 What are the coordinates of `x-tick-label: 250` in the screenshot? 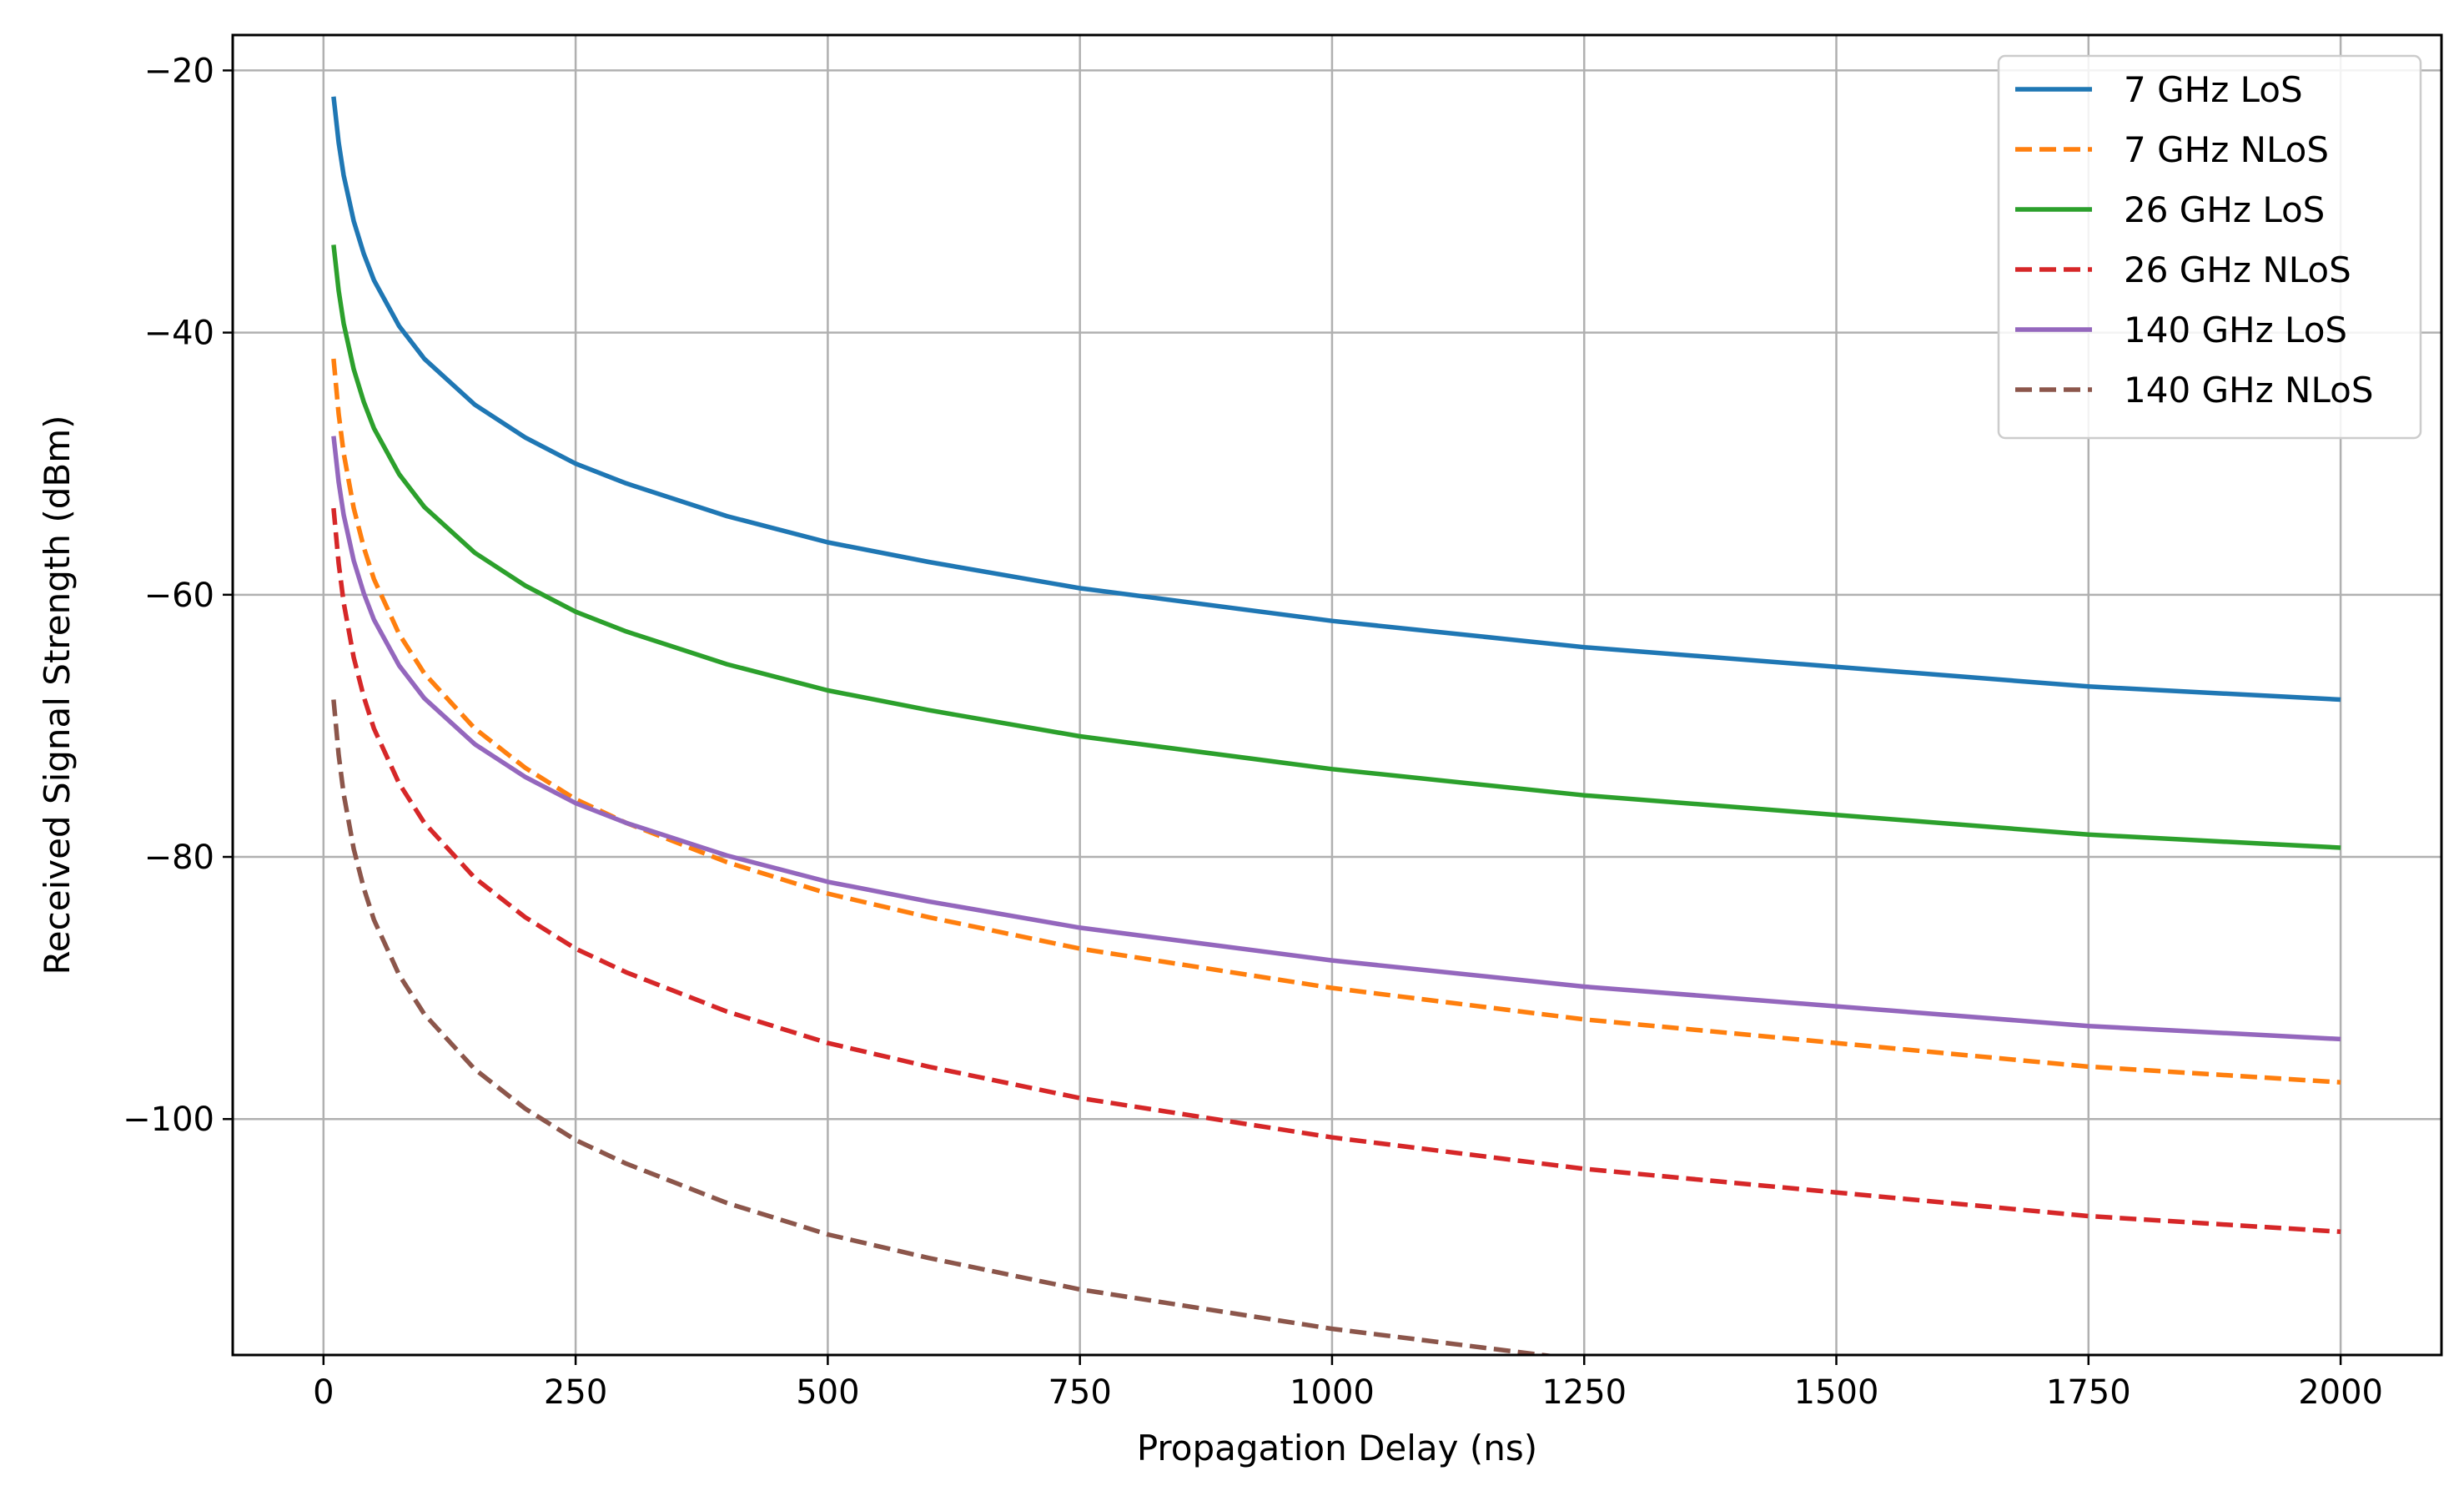 It's located at (575, 1392).